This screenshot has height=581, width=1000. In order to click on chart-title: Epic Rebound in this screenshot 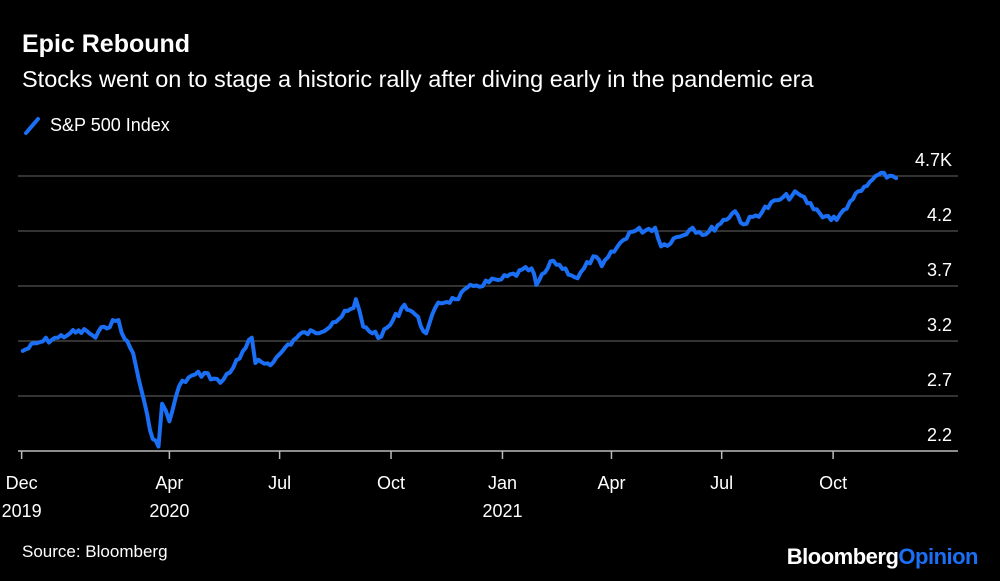, I will do `click(106, 44)`.